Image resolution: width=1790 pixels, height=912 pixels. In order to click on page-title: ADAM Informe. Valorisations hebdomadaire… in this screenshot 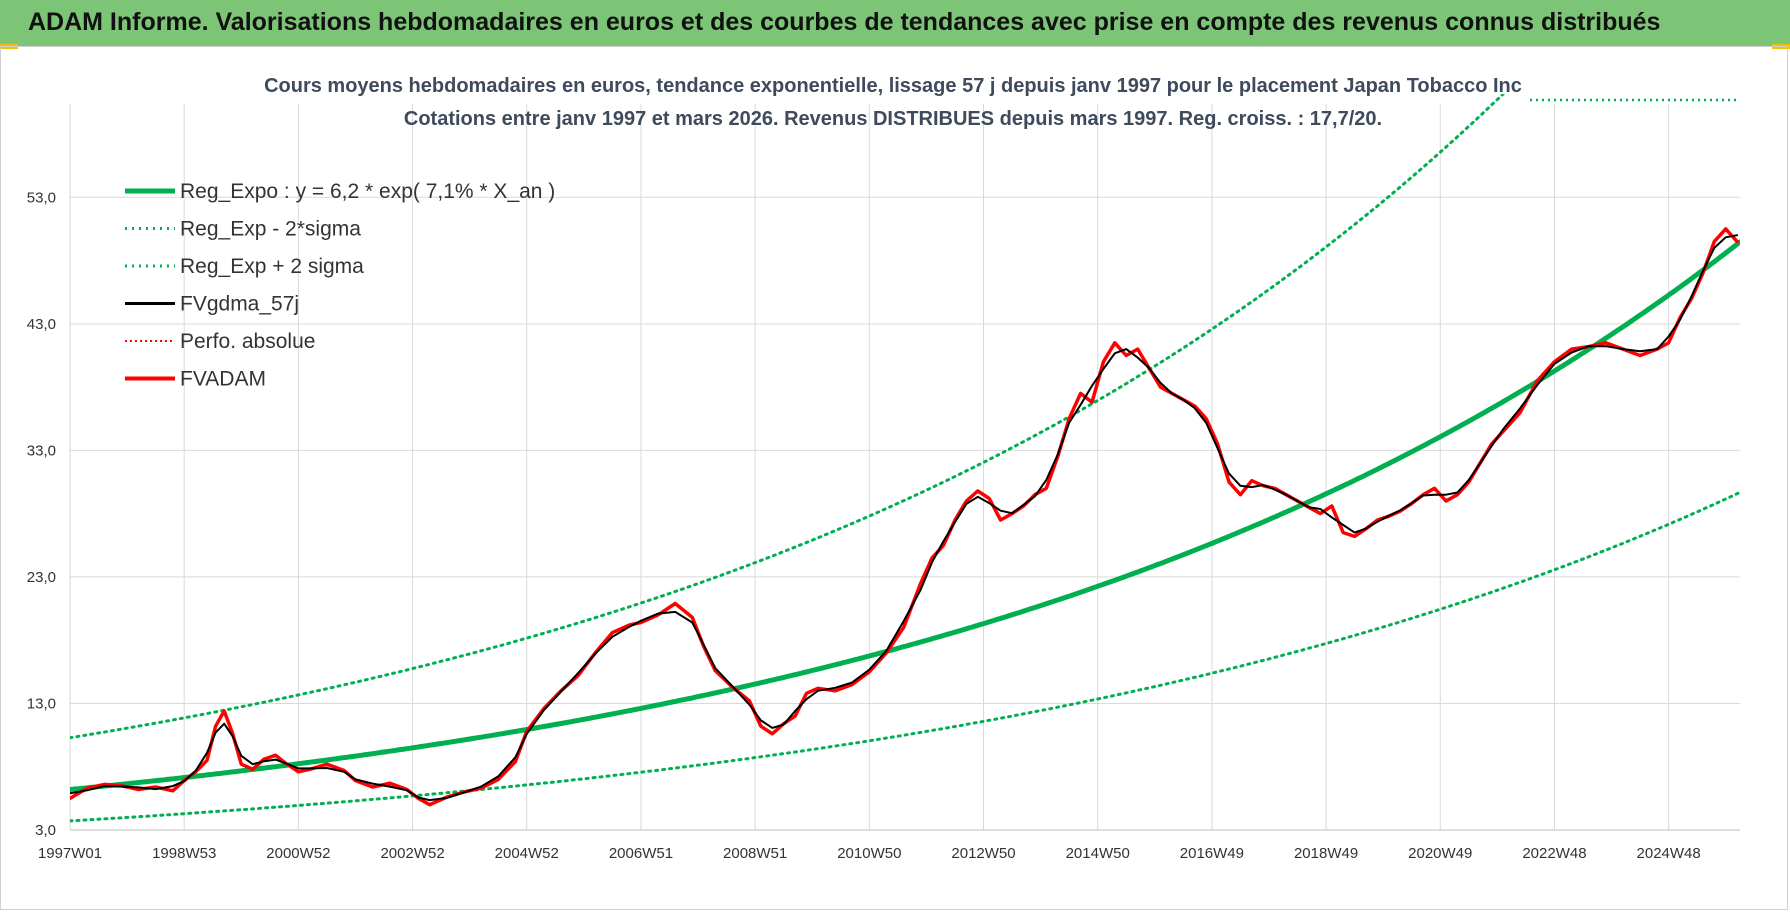, I will do `click(844, 22)`.